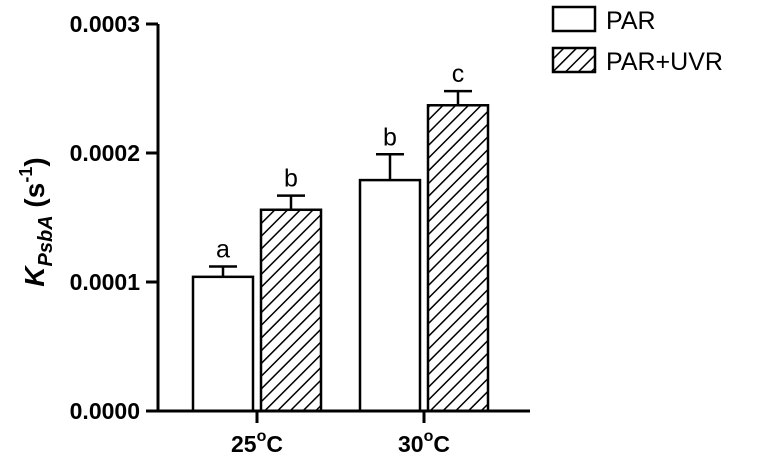 This screenshot has height=466, width=768. What do you see at coordinates (574, 19) in the screenshot?
I see `legend-swatch-par` at bounding box center [574, 19].